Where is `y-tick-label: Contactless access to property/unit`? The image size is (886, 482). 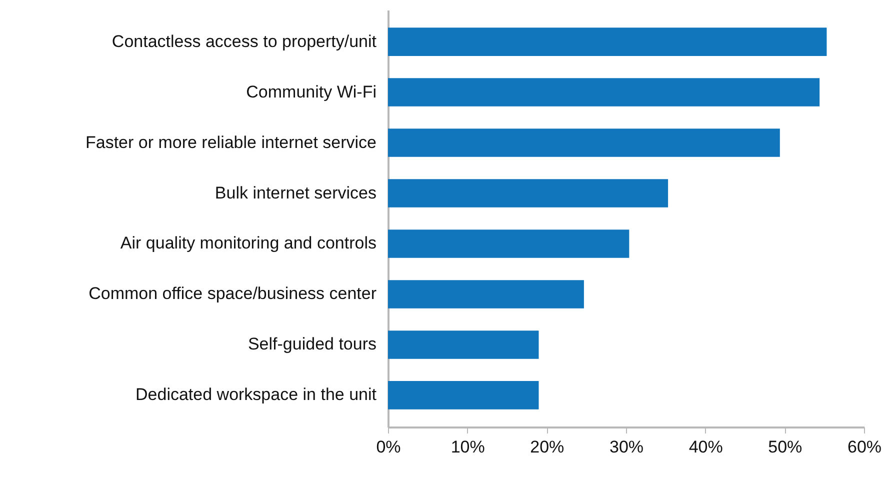
y-tick-label: Contactless access to property/unit is located at coordinates (244, 41).